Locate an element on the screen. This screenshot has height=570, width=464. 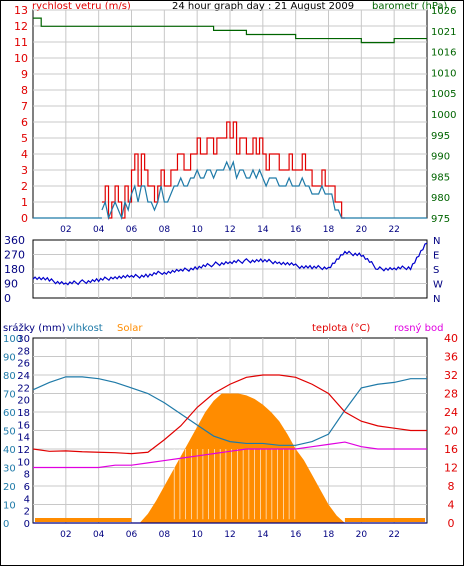
barometer-tick-label: 1026 is located at coordinates (443, 11).